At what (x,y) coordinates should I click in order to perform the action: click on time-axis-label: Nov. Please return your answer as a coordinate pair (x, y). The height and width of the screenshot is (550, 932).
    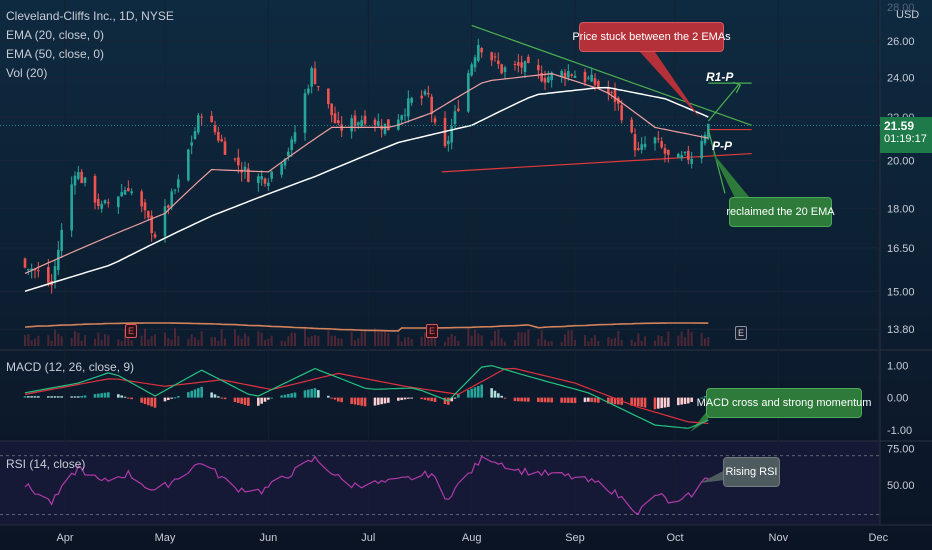
    Looking at the image, I should click on (779, 538).